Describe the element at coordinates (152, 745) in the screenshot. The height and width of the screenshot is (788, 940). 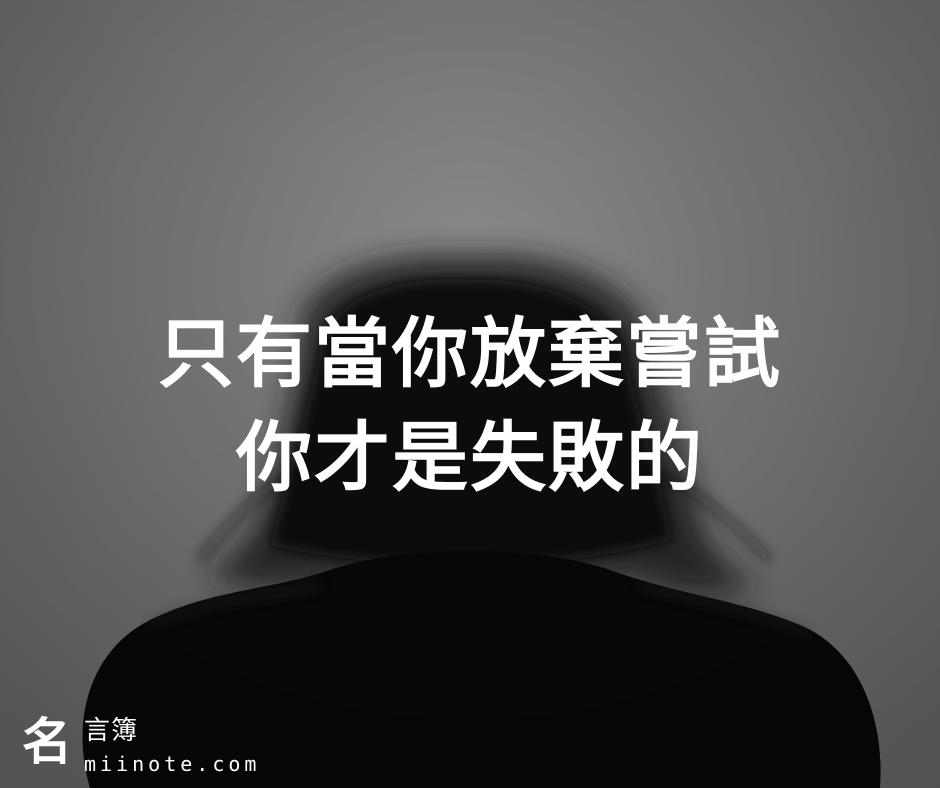
I see `brand-logo: 名 言簿 miinote.com` at that location.